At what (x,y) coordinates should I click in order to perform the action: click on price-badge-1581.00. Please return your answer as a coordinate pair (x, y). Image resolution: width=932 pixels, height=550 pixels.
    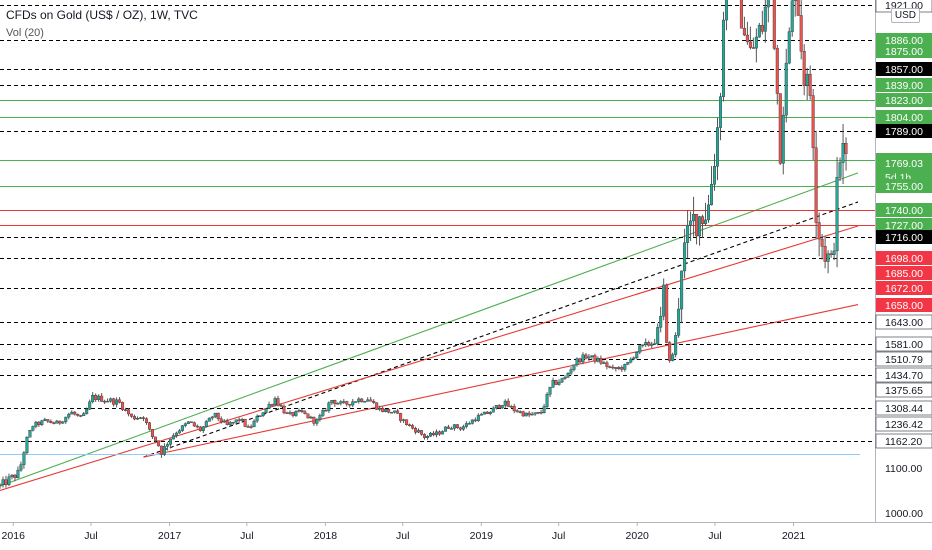
    Looking at the image, I should click on (903, 344).